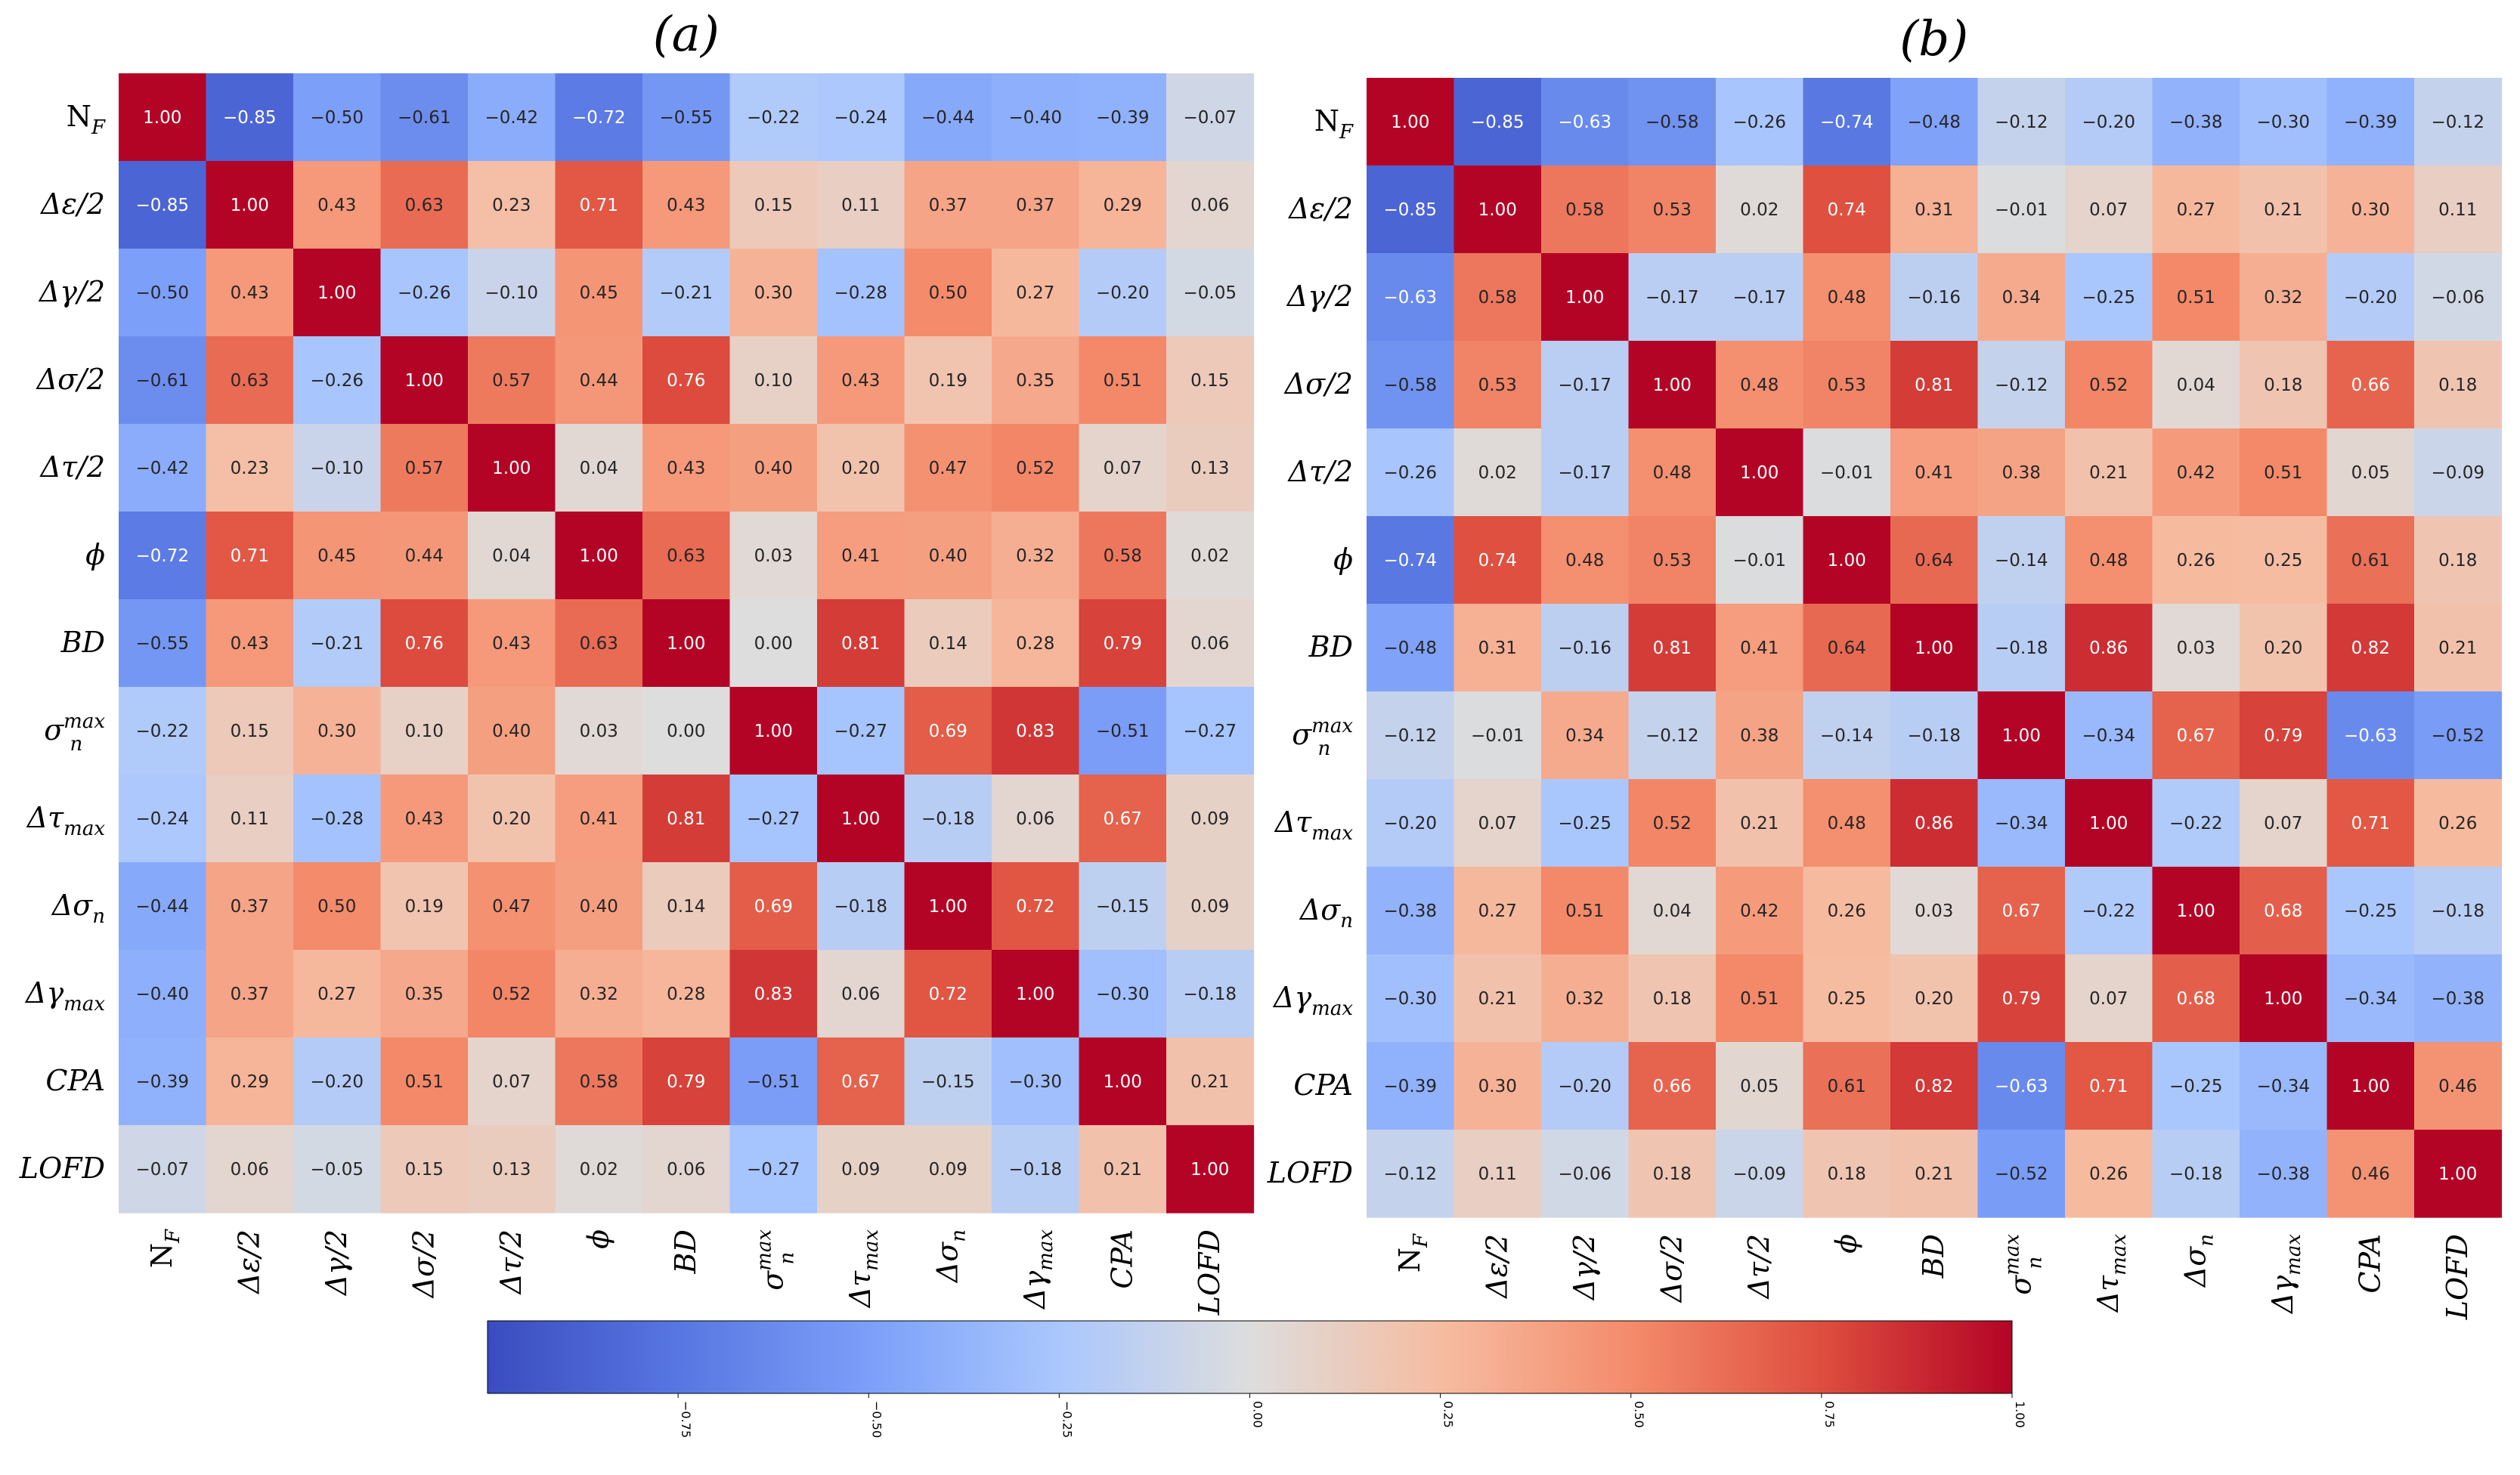 Image resolution: width=2520 pixels, height=1475 pixels. What do you see at coordinates (1209, 556) in the screenshot?
I see `cell-value: 0.02` at bounding box center [1209, 556].